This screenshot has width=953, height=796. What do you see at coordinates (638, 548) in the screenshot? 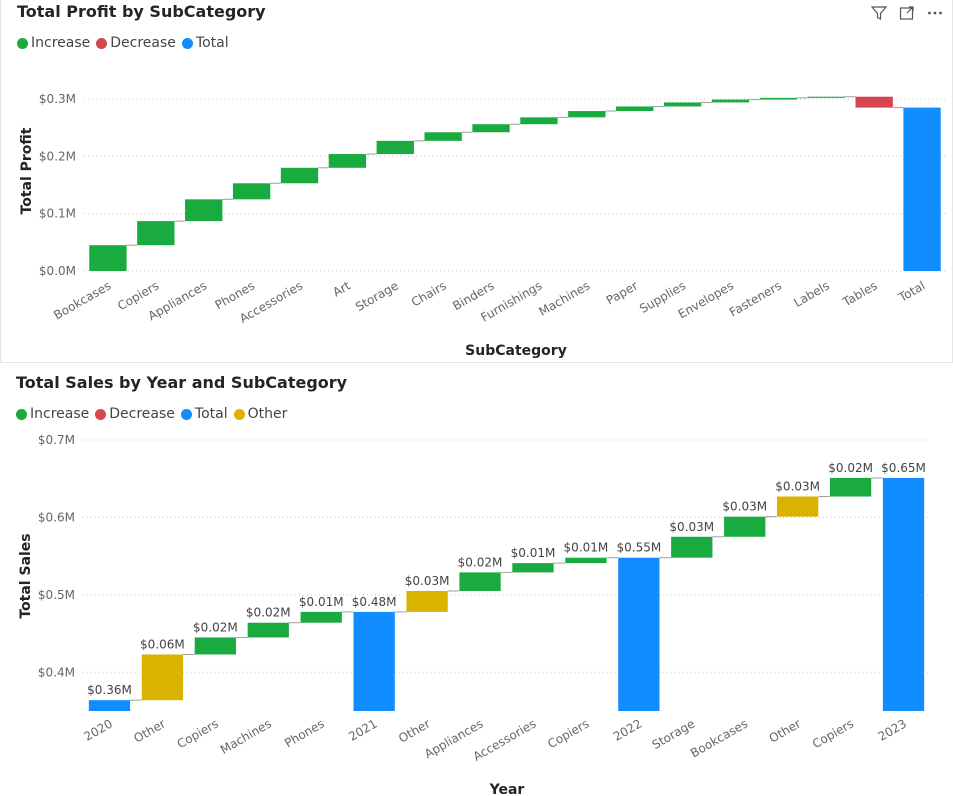
I see `data-label: $0.55M` at bounding box center [638, 548].